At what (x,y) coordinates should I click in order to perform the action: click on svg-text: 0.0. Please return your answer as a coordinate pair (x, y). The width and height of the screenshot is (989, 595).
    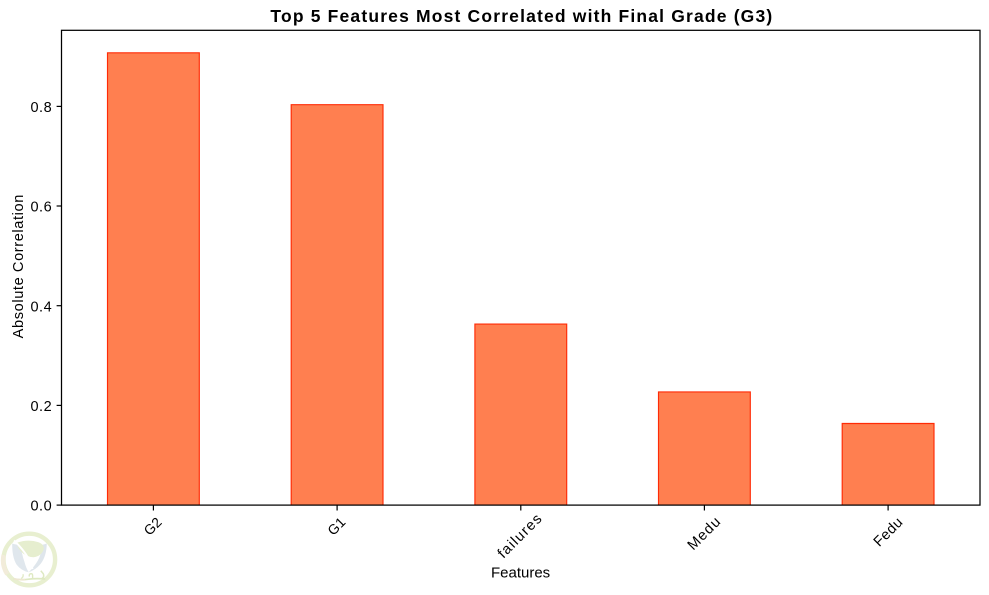
    Looking at the image, I should click on (41, 507).